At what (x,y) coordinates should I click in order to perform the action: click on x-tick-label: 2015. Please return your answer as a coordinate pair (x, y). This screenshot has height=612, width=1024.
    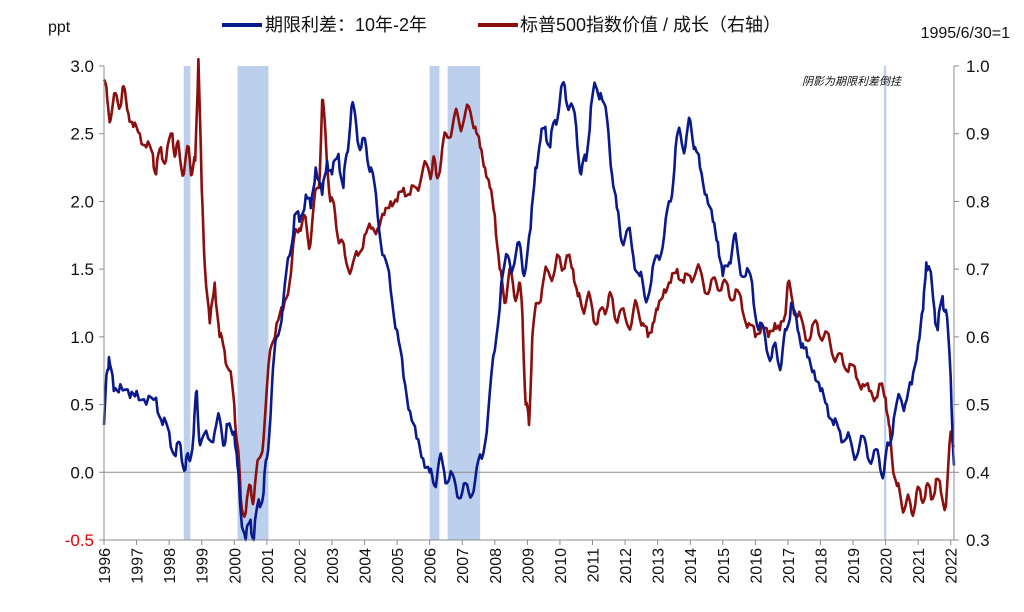
    Looking at the image, I should click on (724, 566).